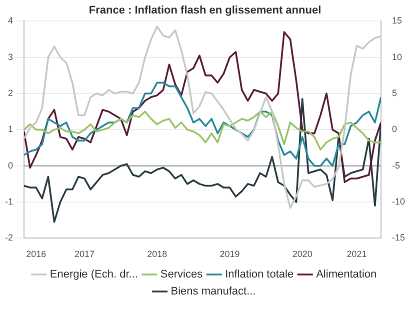  Describe the element at coordinates (395, 93) in the screenshot. I see `y2-tick-label: 5` at that location.